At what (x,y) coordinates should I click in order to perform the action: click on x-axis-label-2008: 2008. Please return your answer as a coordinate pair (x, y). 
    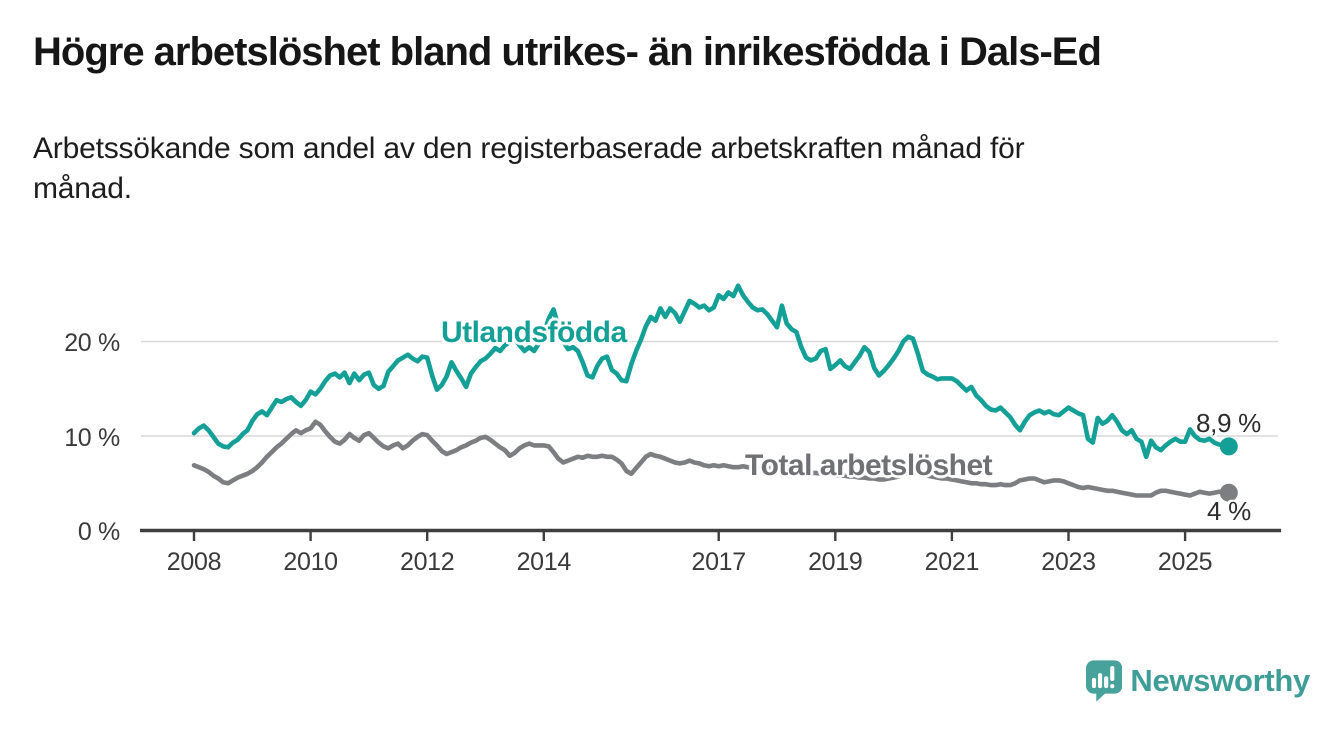
    Looking at the image, I should click on (194, 562).